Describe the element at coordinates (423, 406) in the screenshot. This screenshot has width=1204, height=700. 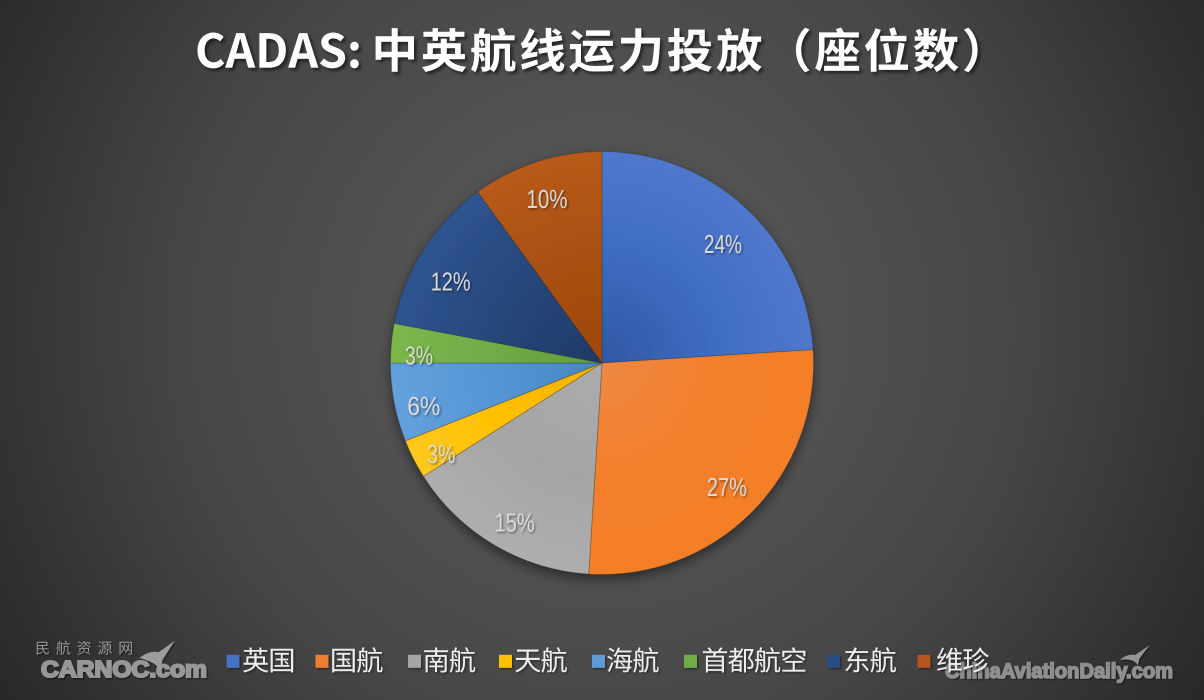
I see `svg-text: 6%` at that location.